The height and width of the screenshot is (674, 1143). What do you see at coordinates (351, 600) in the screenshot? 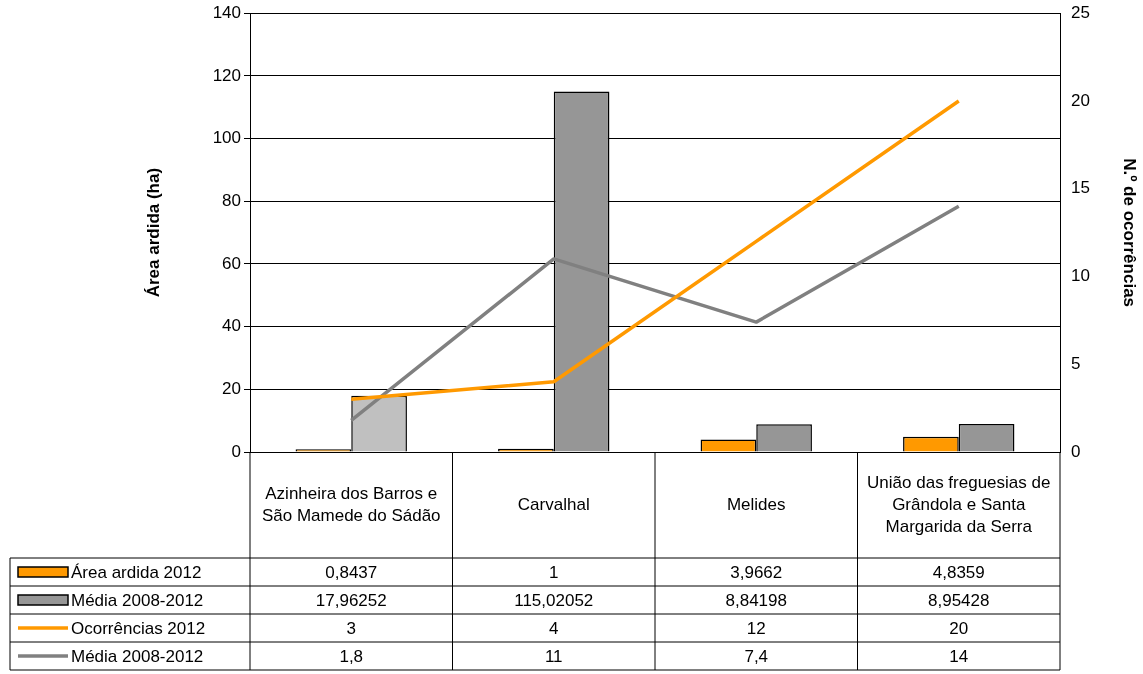
I see `data-label: 17,96252` at bounding box center [351, 600].